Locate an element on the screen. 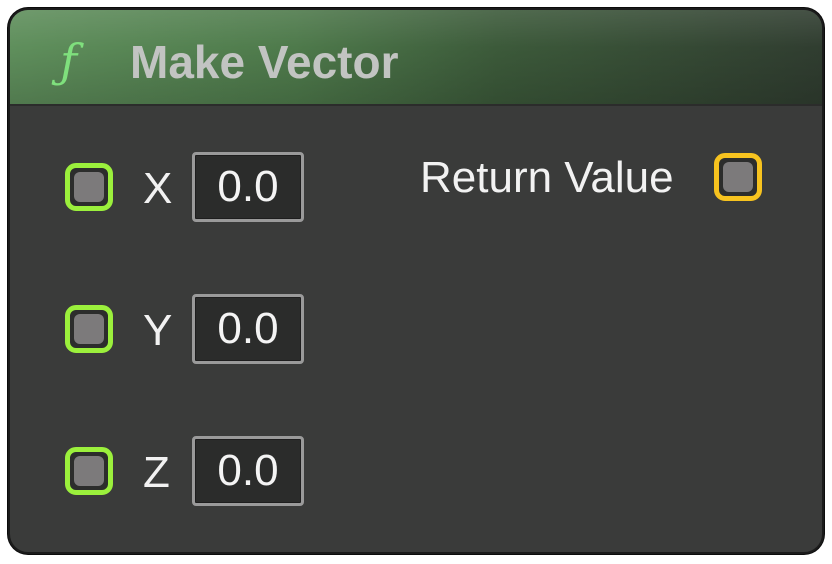  input-pin-z is located at coordinates (89, 471).